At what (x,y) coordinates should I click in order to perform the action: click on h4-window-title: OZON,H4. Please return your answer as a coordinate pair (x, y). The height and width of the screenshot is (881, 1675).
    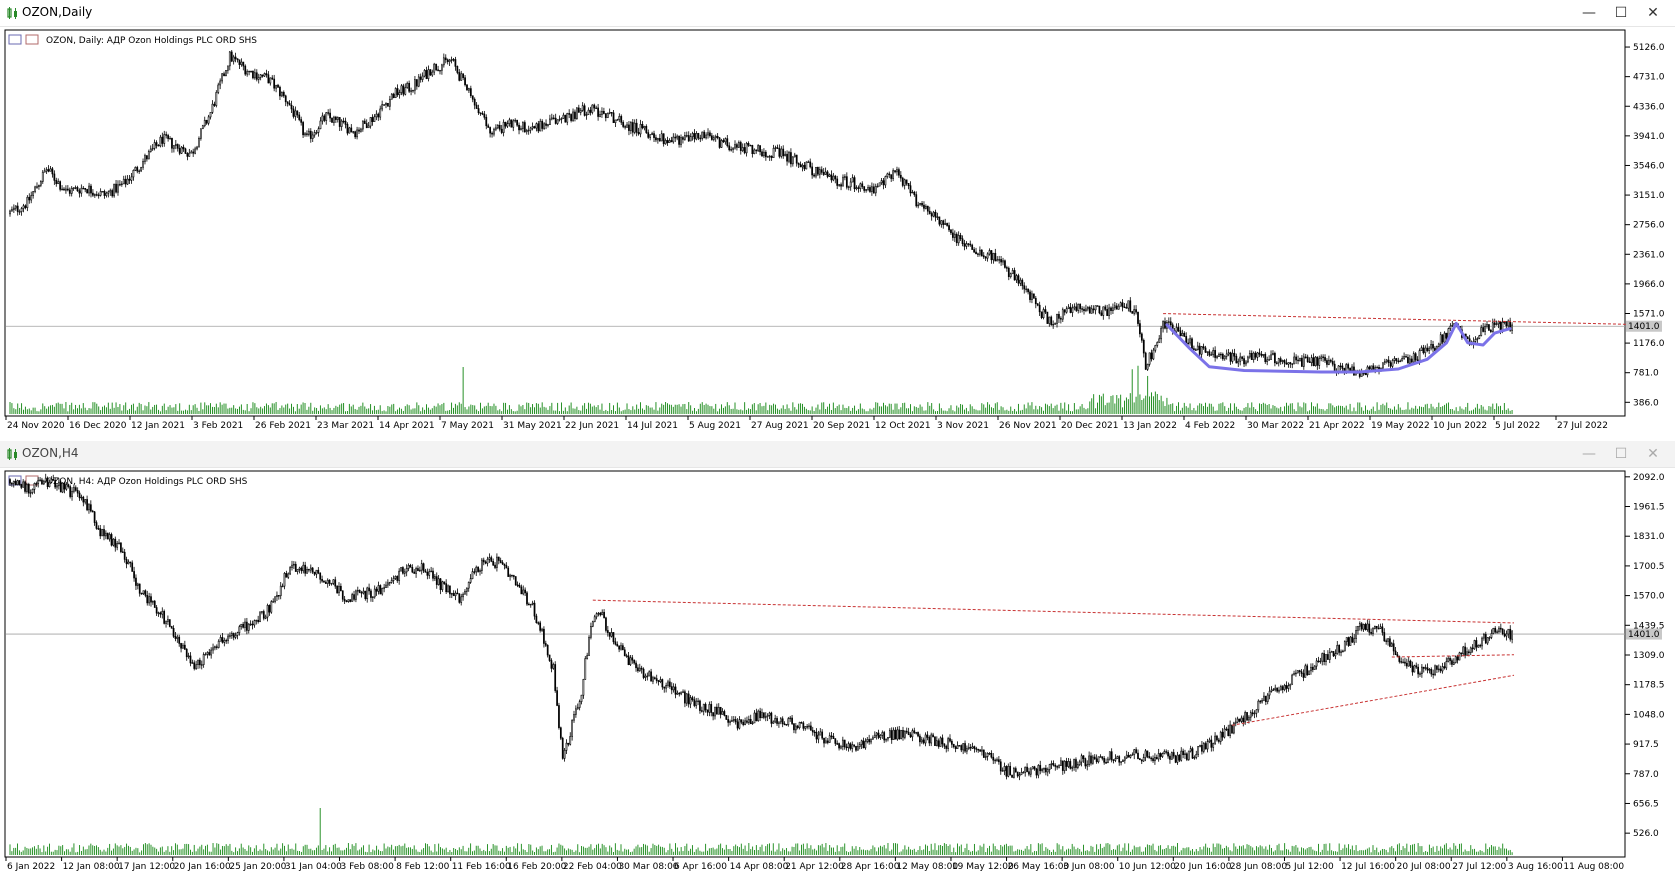
    Looking at the image, I should click on (50, 453).